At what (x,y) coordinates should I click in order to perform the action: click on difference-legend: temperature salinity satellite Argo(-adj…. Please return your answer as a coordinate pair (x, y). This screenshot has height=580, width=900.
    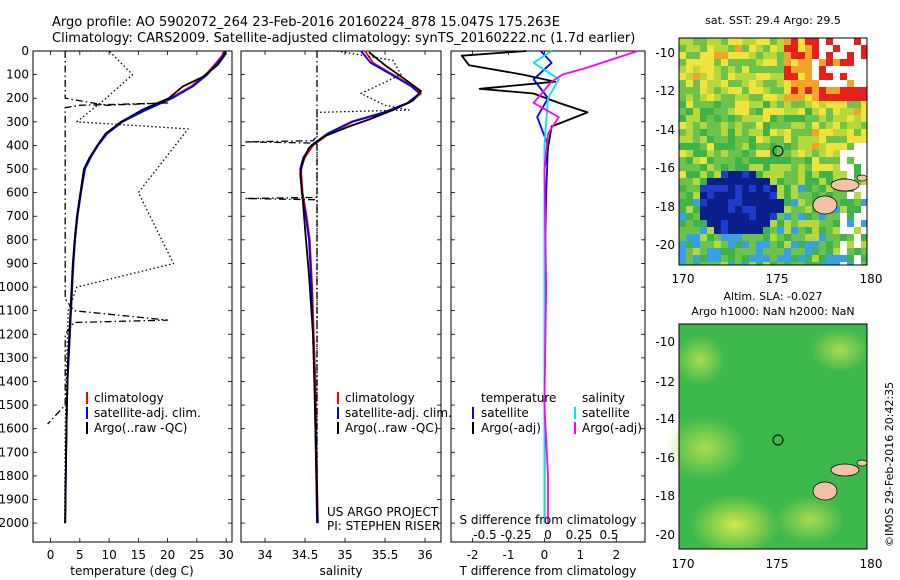
    Looking at the image, I should click on (557, 413).